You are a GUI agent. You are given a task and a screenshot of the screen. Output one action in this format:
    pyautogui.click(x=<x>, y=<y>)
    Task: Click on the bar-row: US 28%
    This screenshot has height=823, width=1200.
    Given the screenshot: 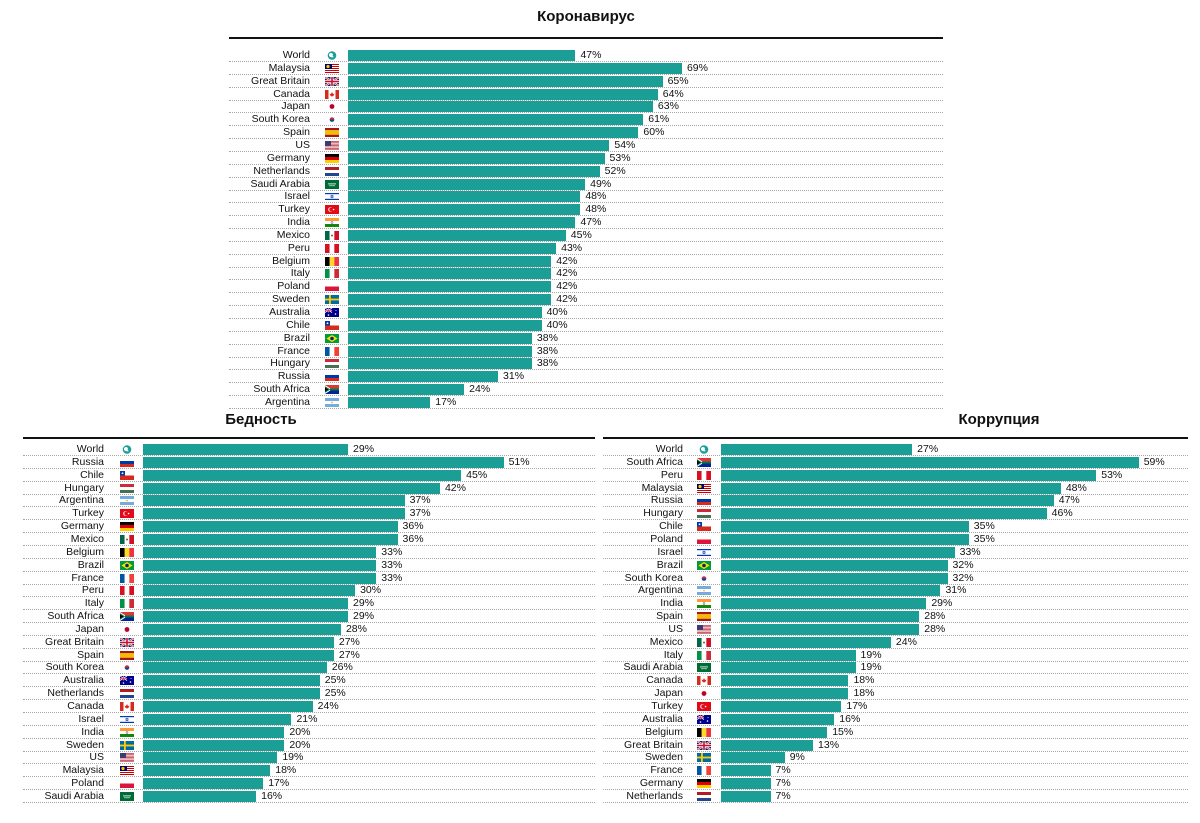 What is the action you would take?
    pyautogui.click(x=895, y=629)
    